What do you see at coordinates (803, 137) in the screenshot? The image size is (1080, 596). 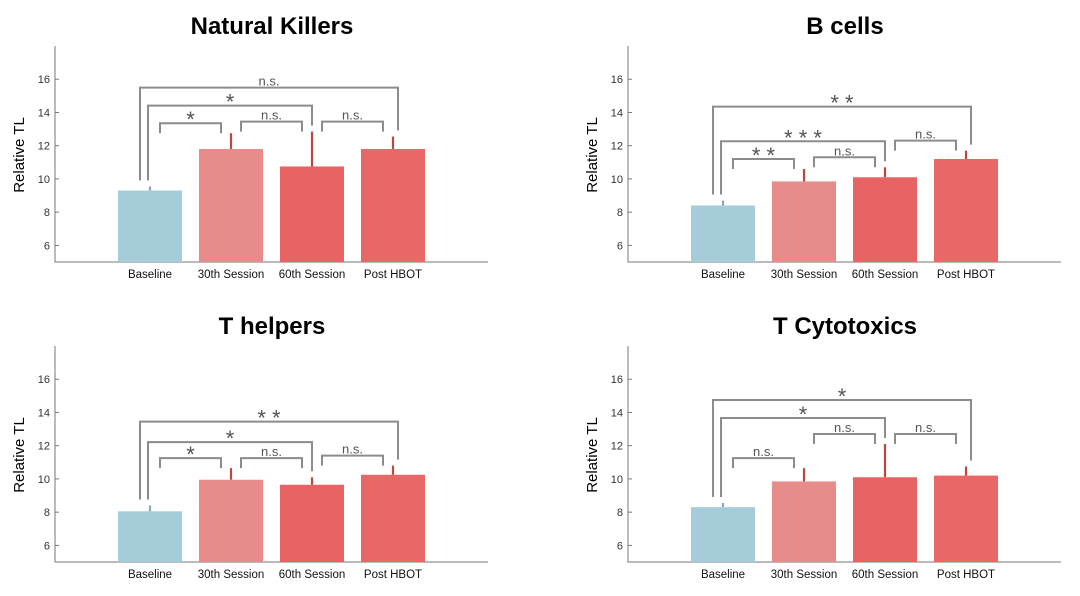 I see `significance-label: * * *` at bounding box center [803, 137].